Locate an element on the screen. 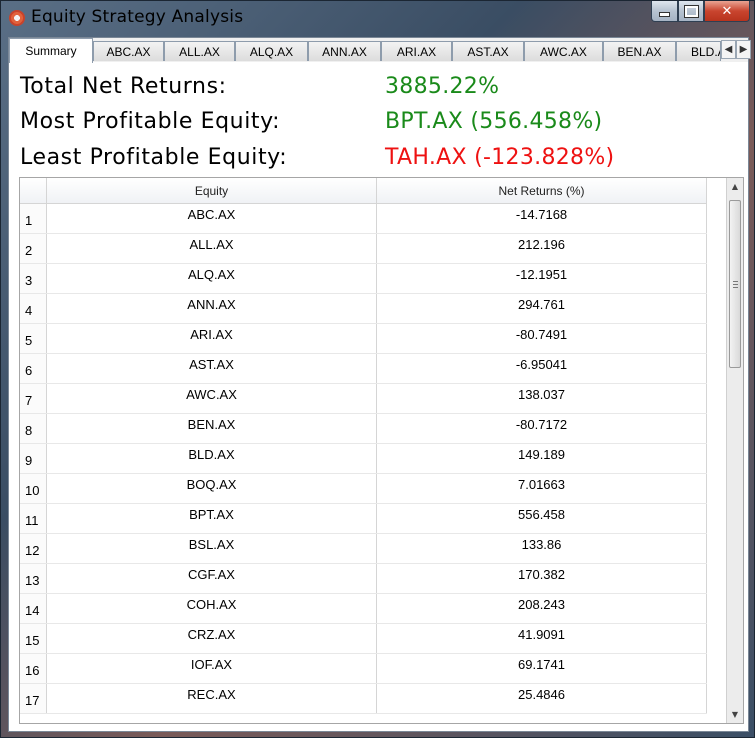 The image size is (755, 738). row-number: 16 is located at coordinates (33, 668).